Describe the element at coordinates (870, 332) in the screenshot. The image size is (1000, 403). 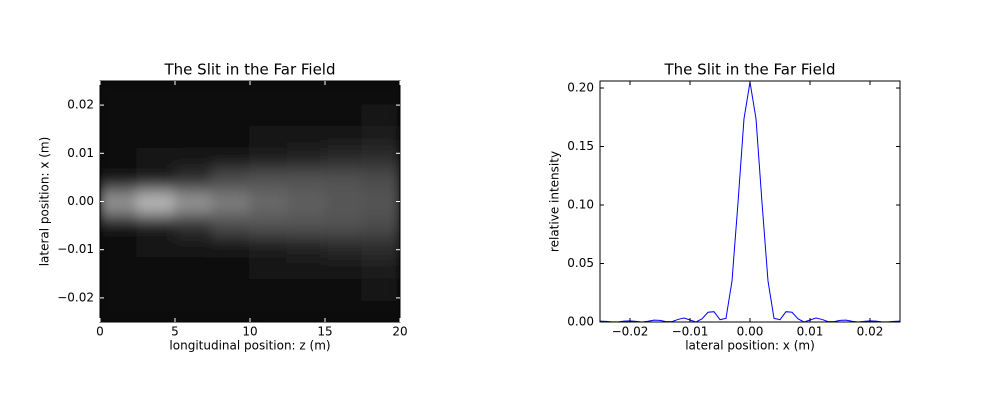
I see `x-tick-label: 0.02` at that location.